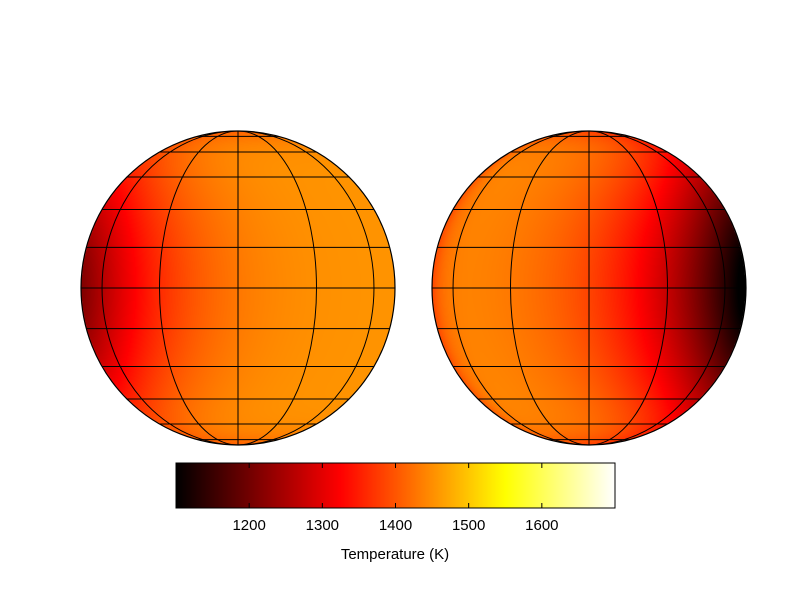  What do you see at coordinates (322, 525) in the screenshot?
I see `colorbar-tick-label: 1300` at bounding box center [322, 525].